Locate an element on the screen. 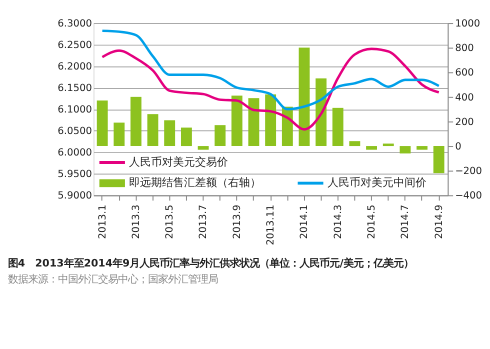 The height and width of the screenshot is (349, 490). legend-label: 人民币对美元交易价 is located at coordinates (178, 161).